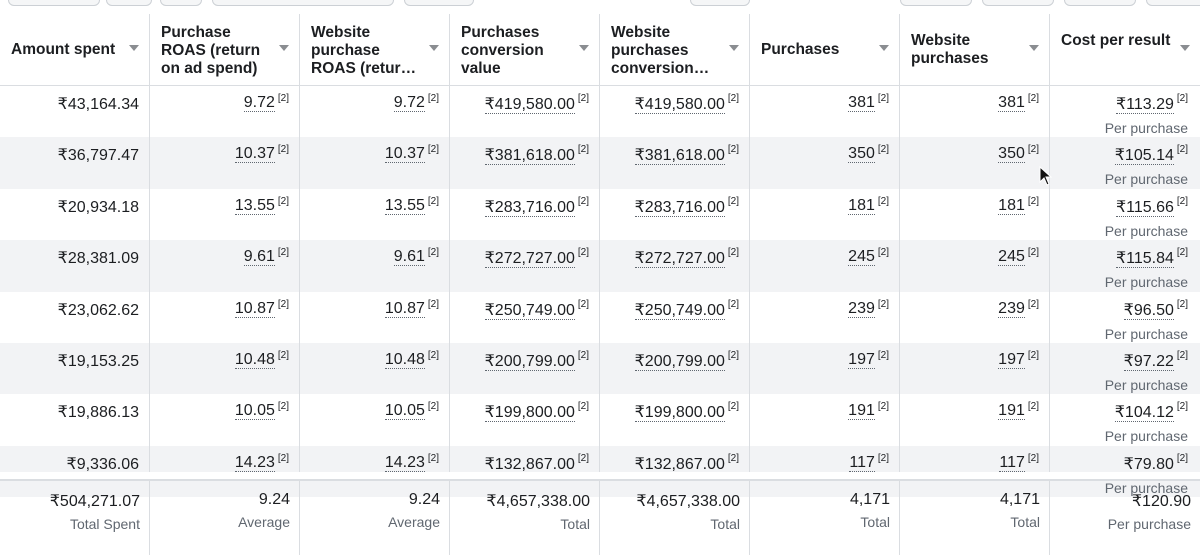  I want to click on cell-link-value: 245, so click(861, 257).